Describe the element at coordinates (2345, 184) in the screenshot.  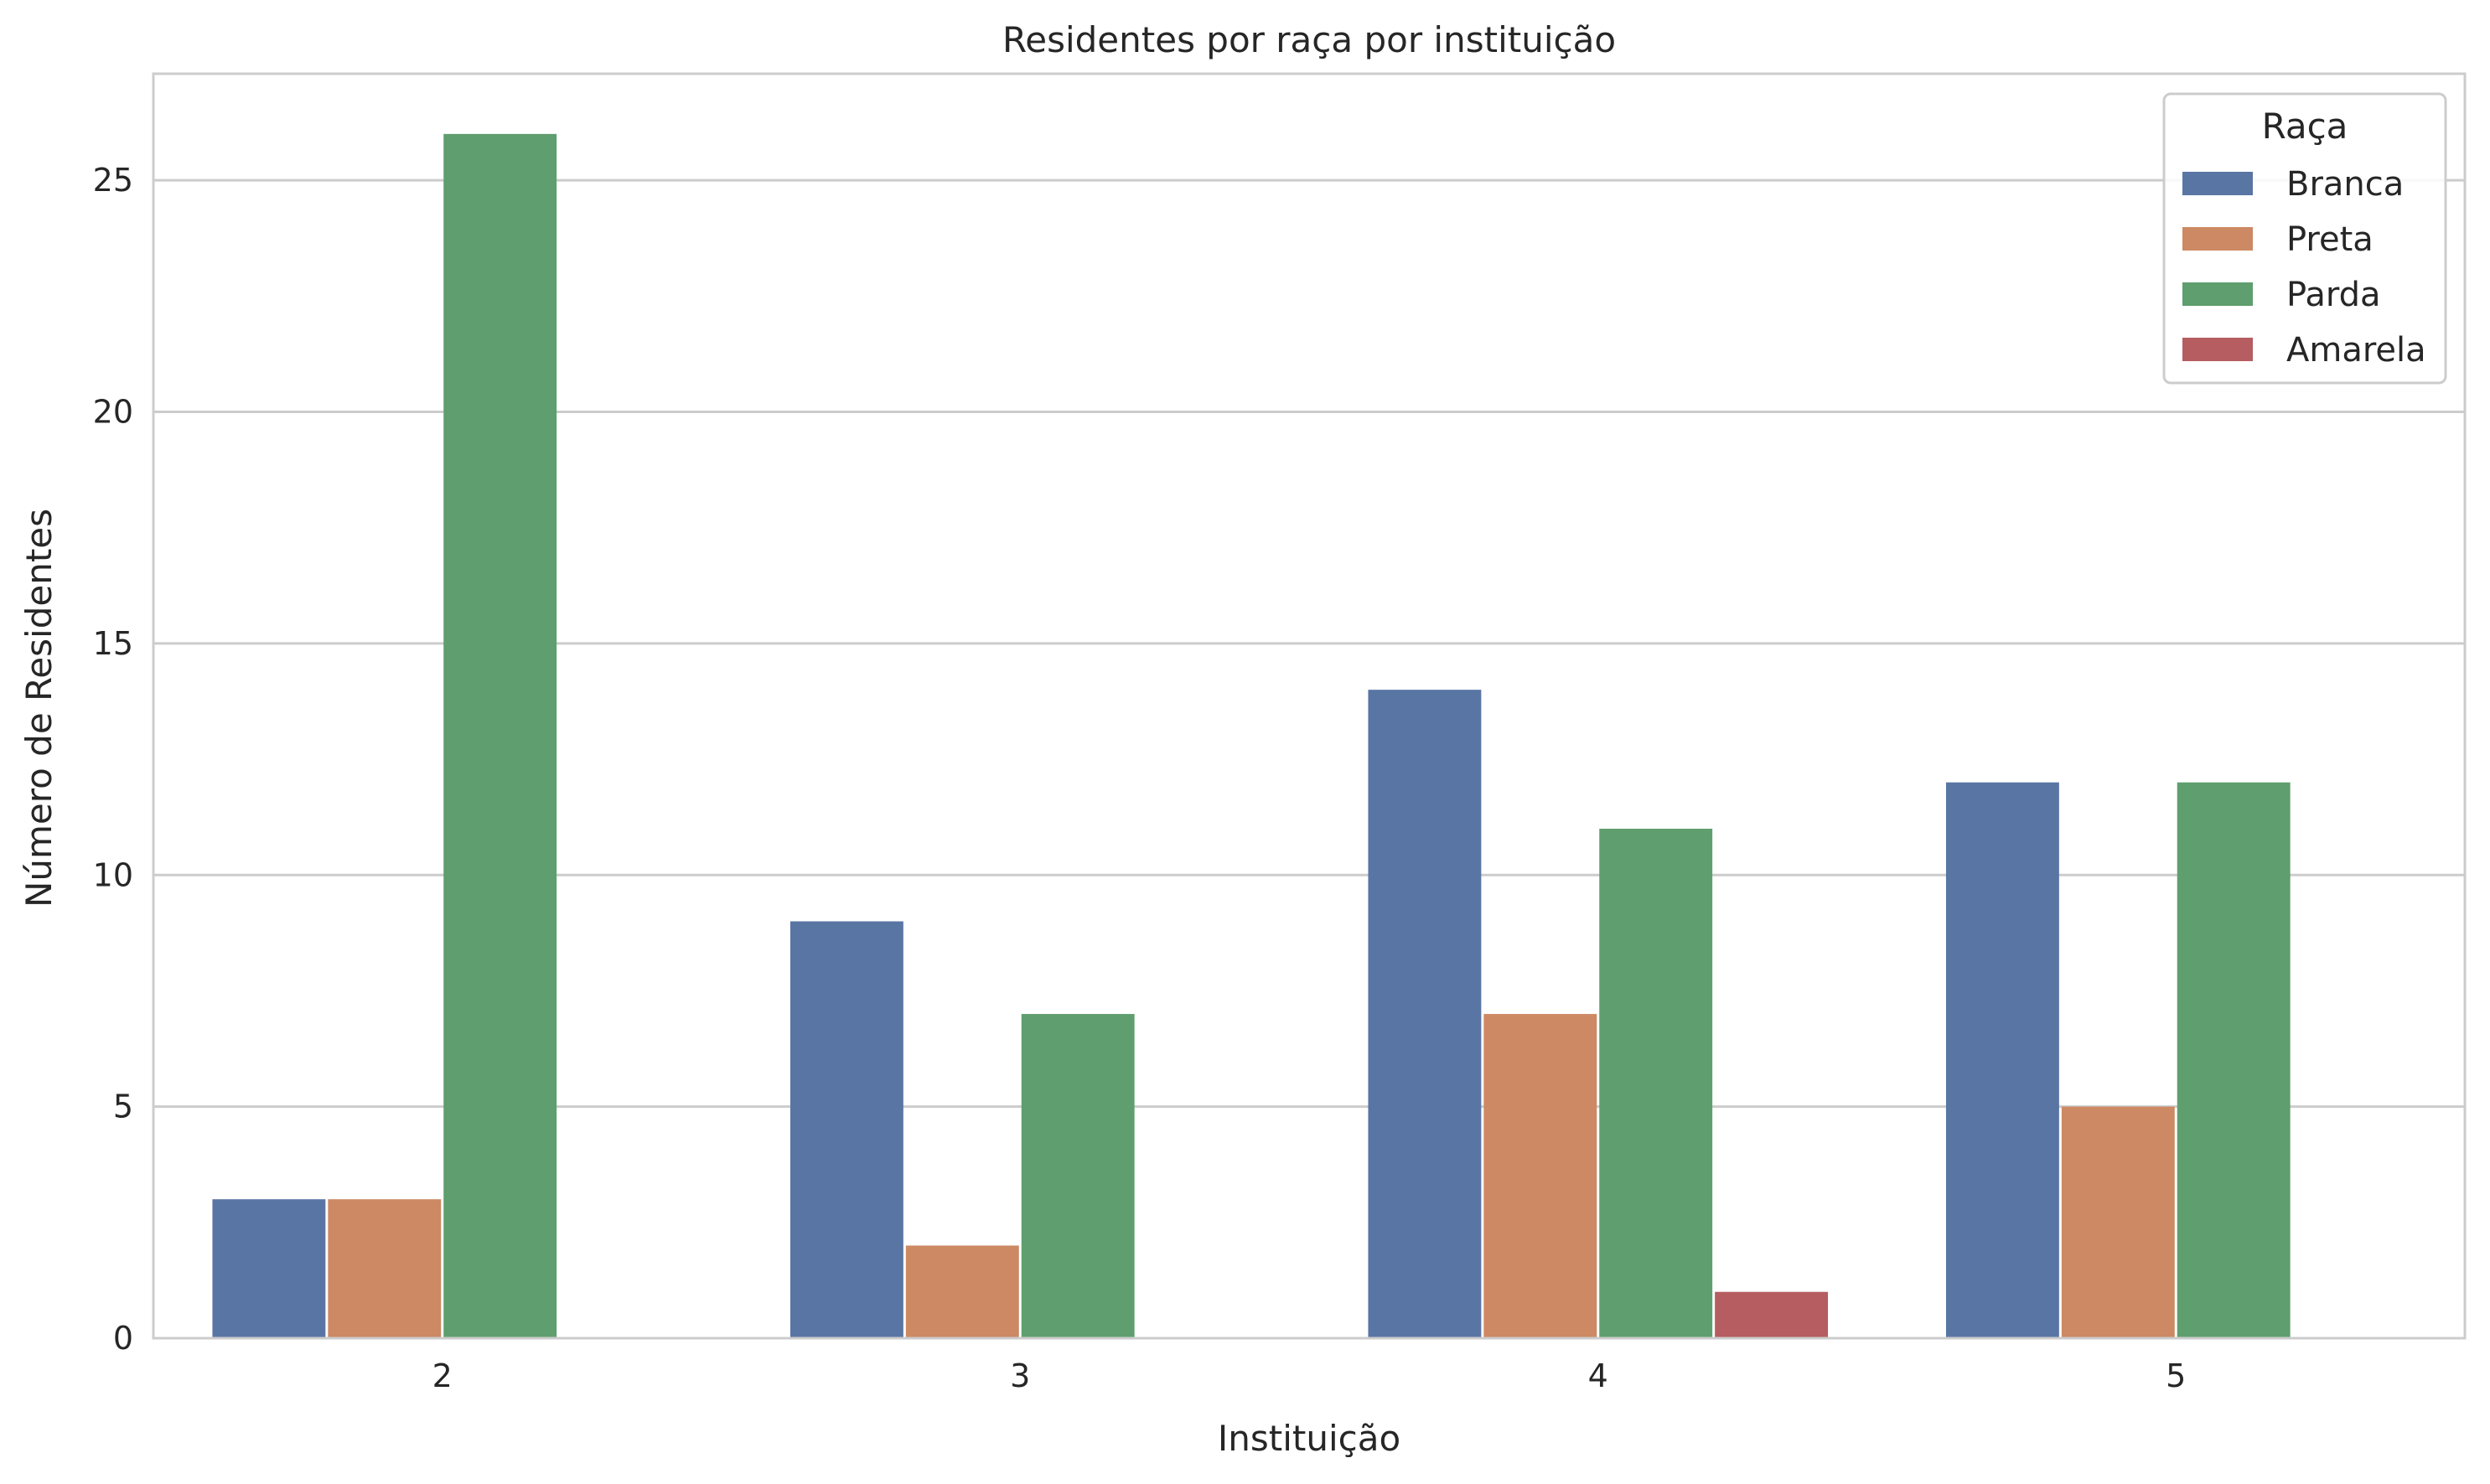
I see `legend-label-branca: Branca` at that location.